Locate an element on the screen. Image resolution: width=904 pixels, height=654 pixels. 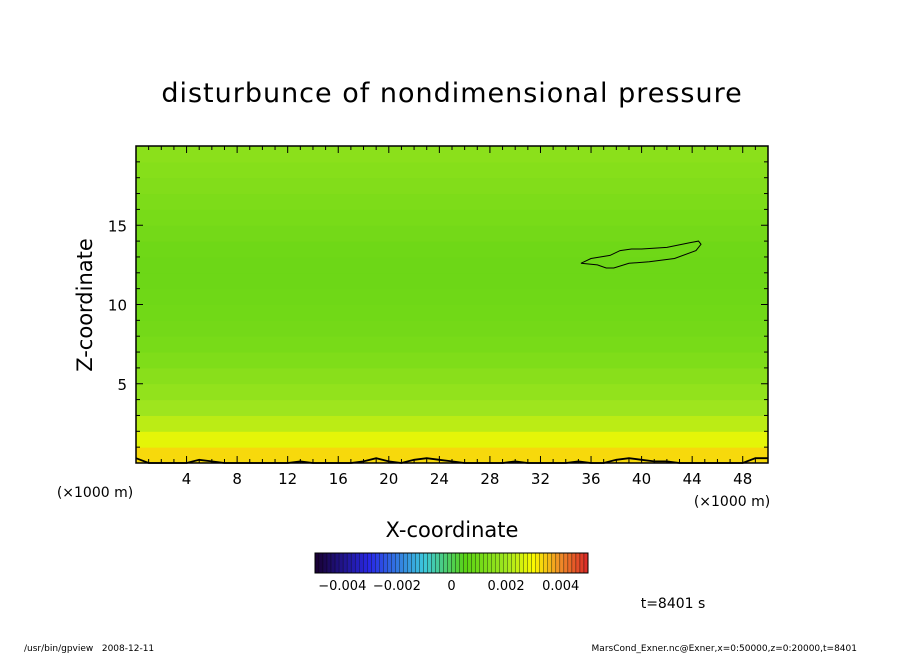
y-axis-label: Z-coordinate is located at coordinates (85, 305).